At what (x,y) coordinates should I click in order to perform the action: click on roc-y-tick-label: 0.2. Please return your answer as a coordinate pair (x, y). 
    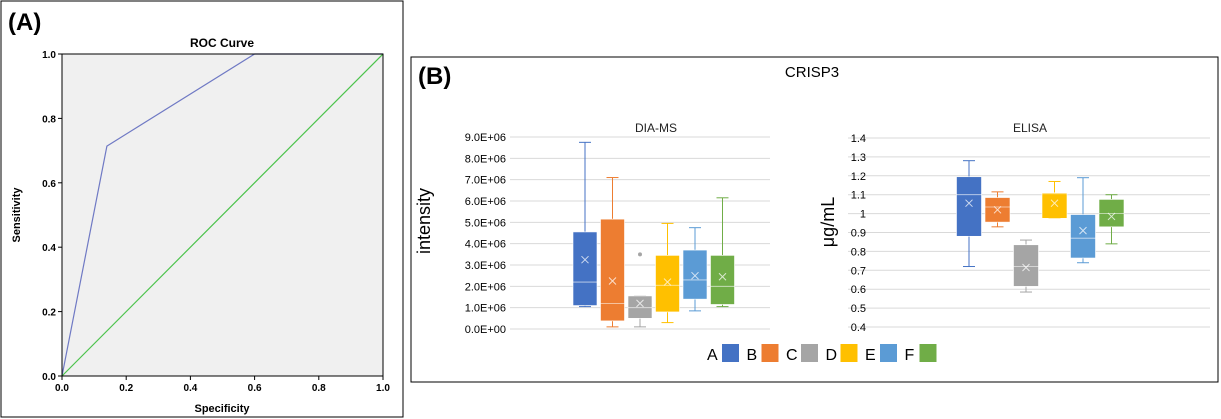
    Looking at the image, I should click on (49, 313).